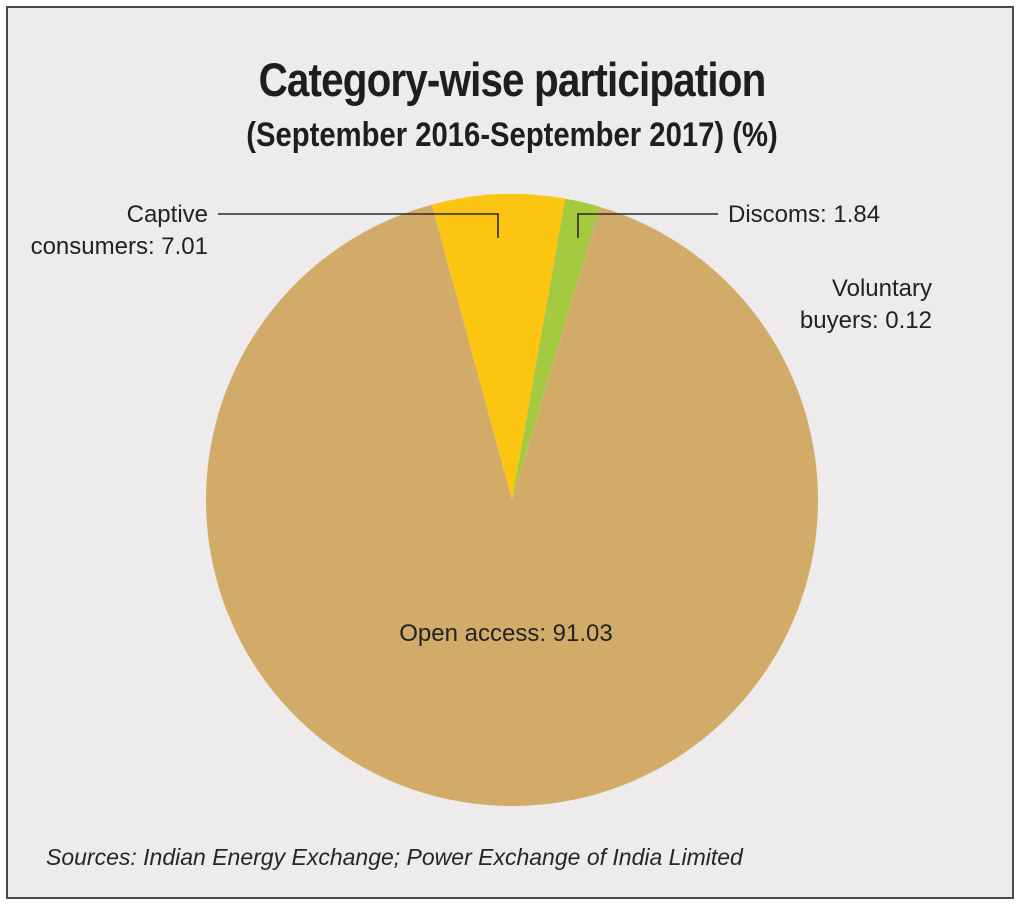 The height and width of the screenshot is (907, 1024). I want to click on slice-label-discoms: Discoms: 1.84, so click(804, 214).